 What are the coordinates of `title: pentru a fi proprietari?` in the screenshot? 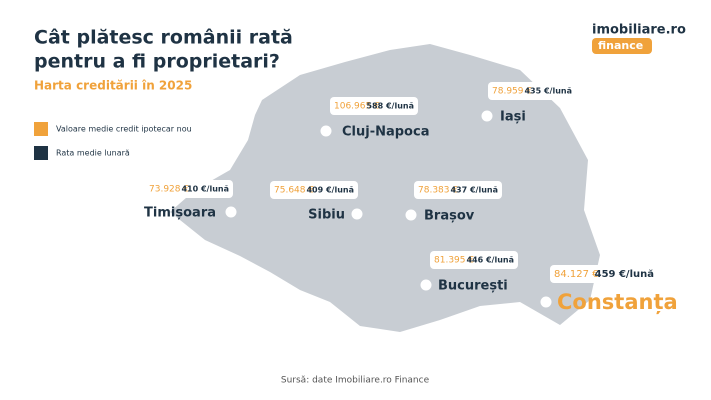 It's located at (157, 62).